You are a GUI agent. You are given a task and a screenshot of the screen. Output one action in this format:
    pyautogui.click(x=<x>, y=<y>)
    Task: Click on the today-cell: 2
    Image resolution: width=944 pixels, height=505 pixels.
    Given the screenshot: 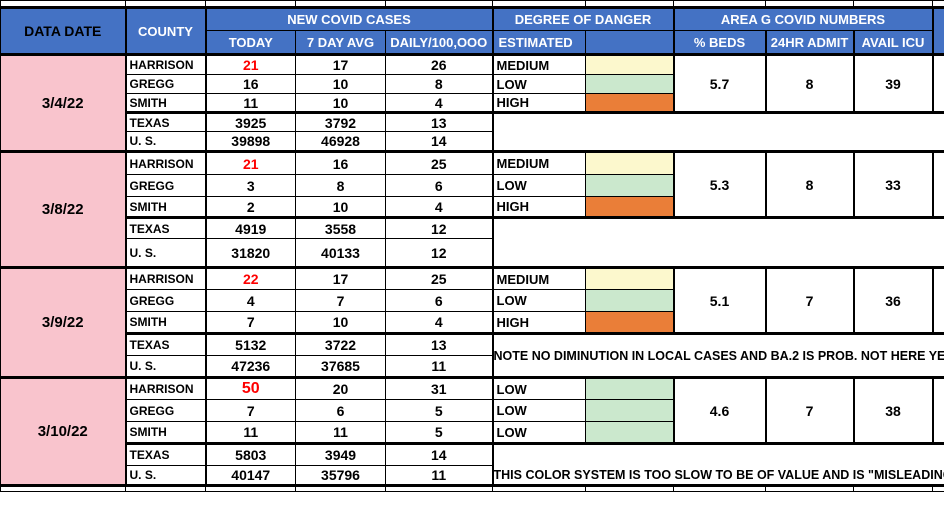 What is the action you would take?
    pyautogui.click(x=250, y=207)
    